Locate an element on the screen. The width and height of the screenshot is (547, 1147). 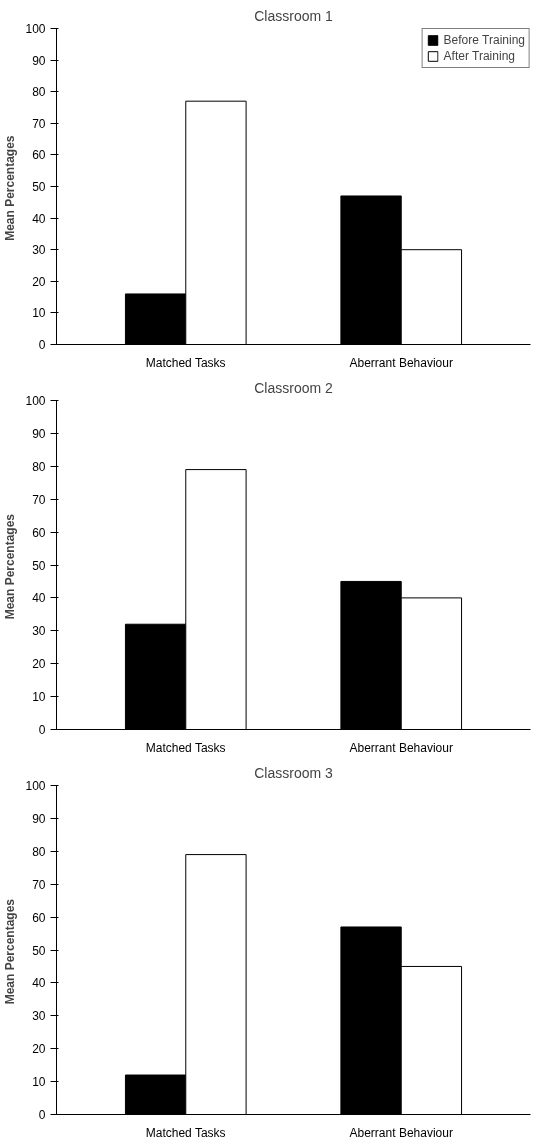
chart-title: Classroom 1 is located at coordinates (293, 15).